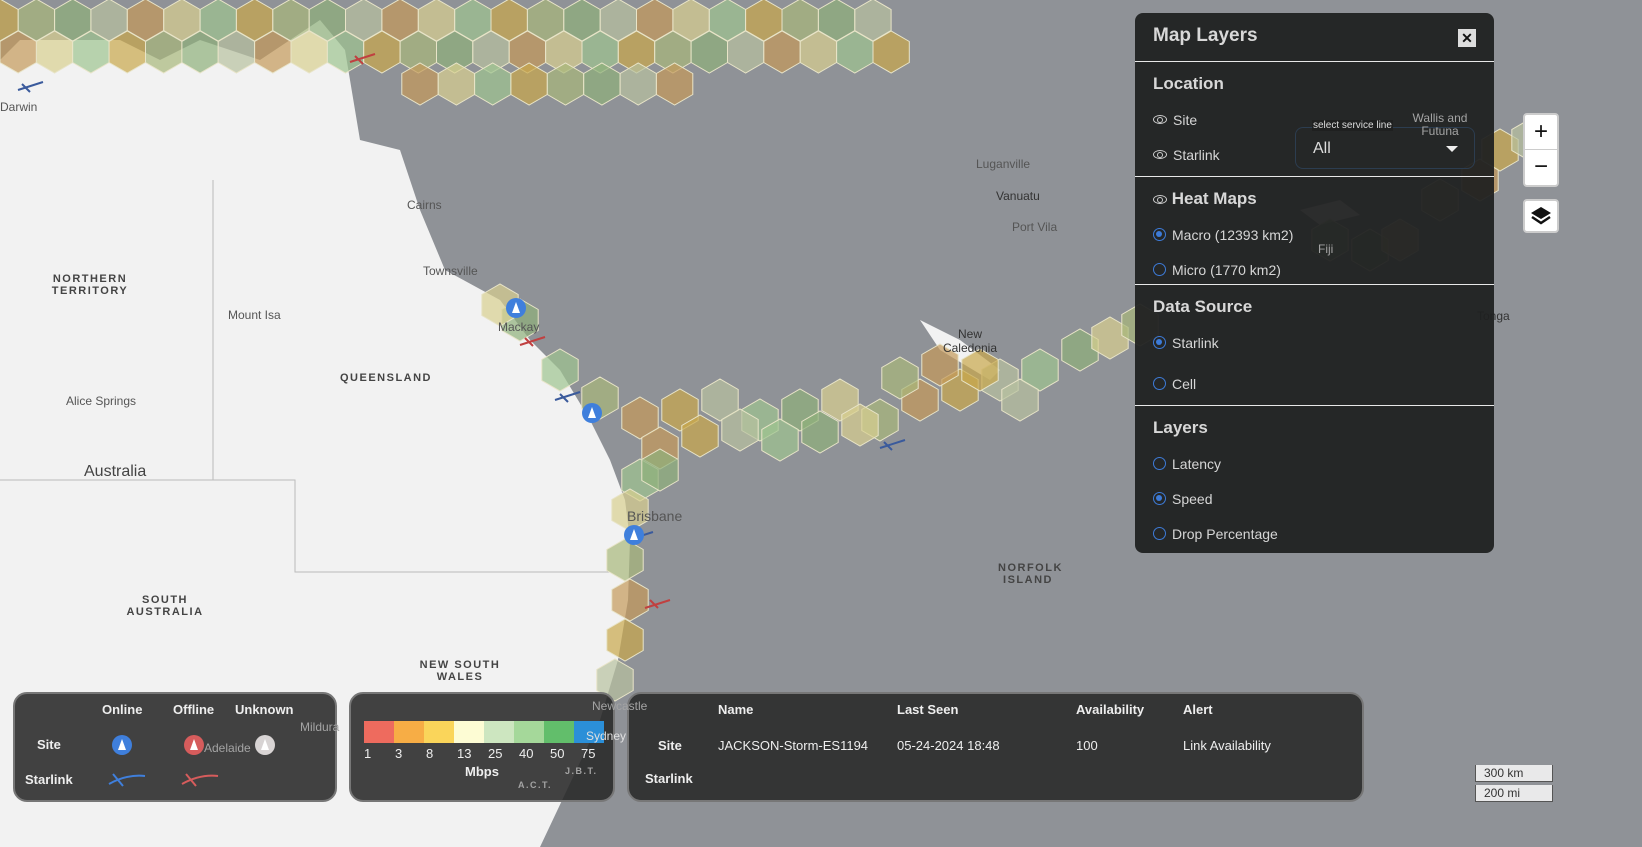 The height and width of the screenshot is (847, 1642). Describe the element at coordinates (254, 315) in the screenshot. I see `place-label: Mount Isa` at that location.